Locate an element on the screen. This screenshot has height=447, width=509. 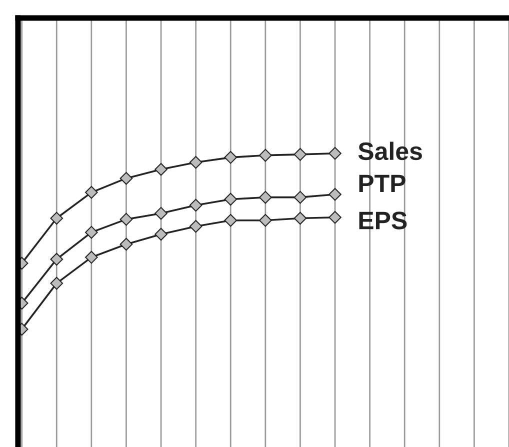
series-label: Sales is located at coordinates (390, 151).